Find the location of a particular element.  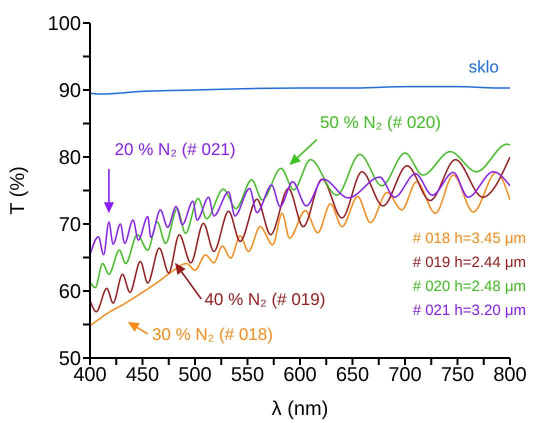

y-tick-label: 90 is located at coordinates (69, 91).